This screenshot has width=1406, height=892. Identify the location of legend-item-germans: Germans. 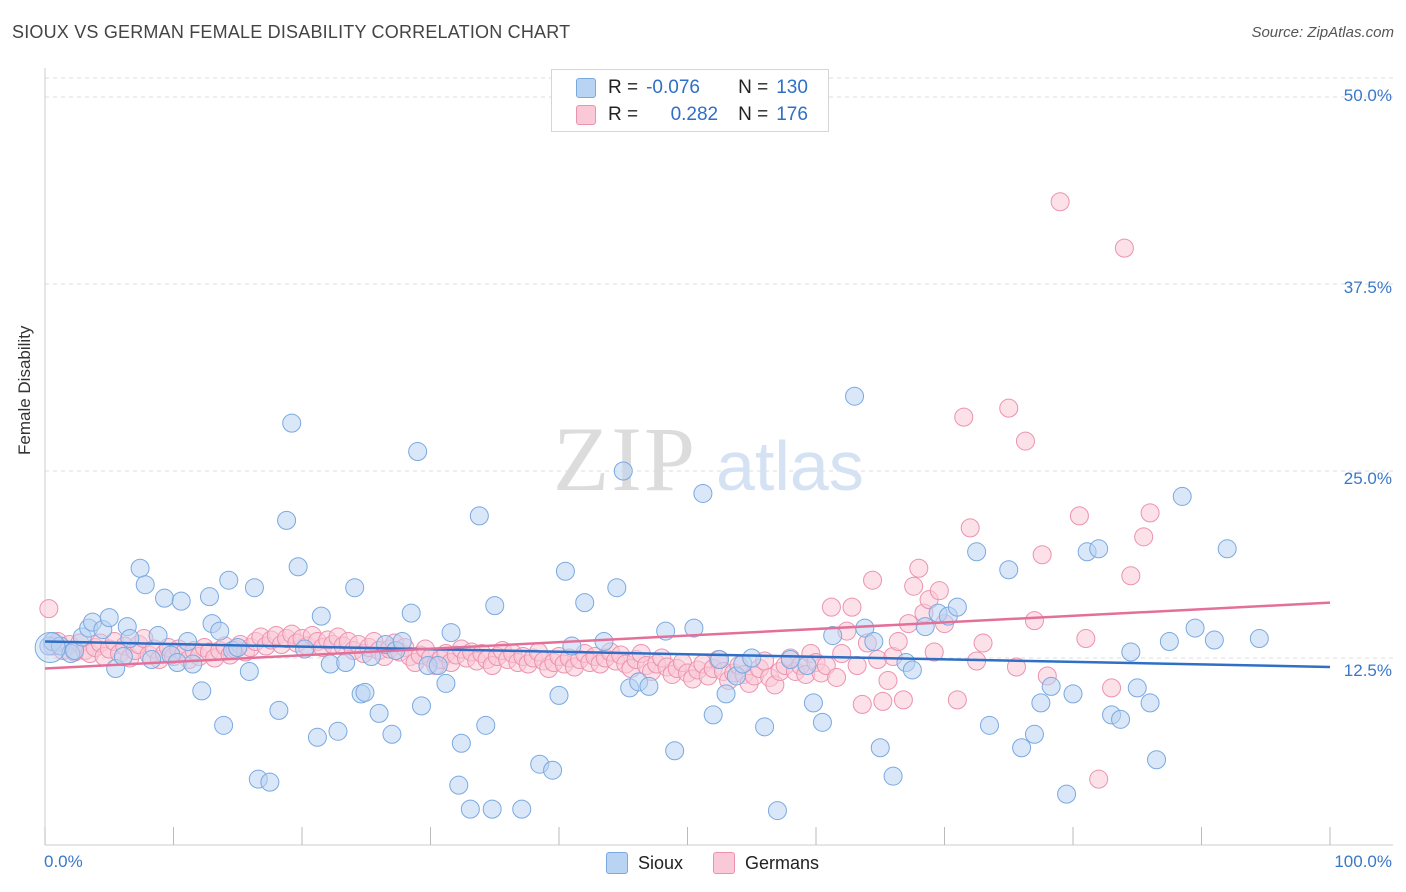
(766, 863).